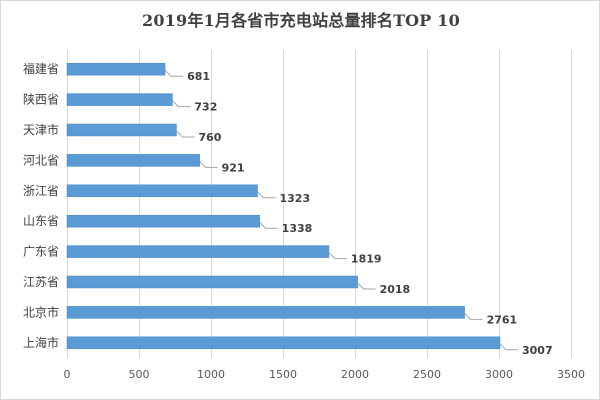 The image size is (600, 400). Describe the element at coordinates (211, 374) in the screenshot. I see `x-tick-label-1000: 1000` at that location.